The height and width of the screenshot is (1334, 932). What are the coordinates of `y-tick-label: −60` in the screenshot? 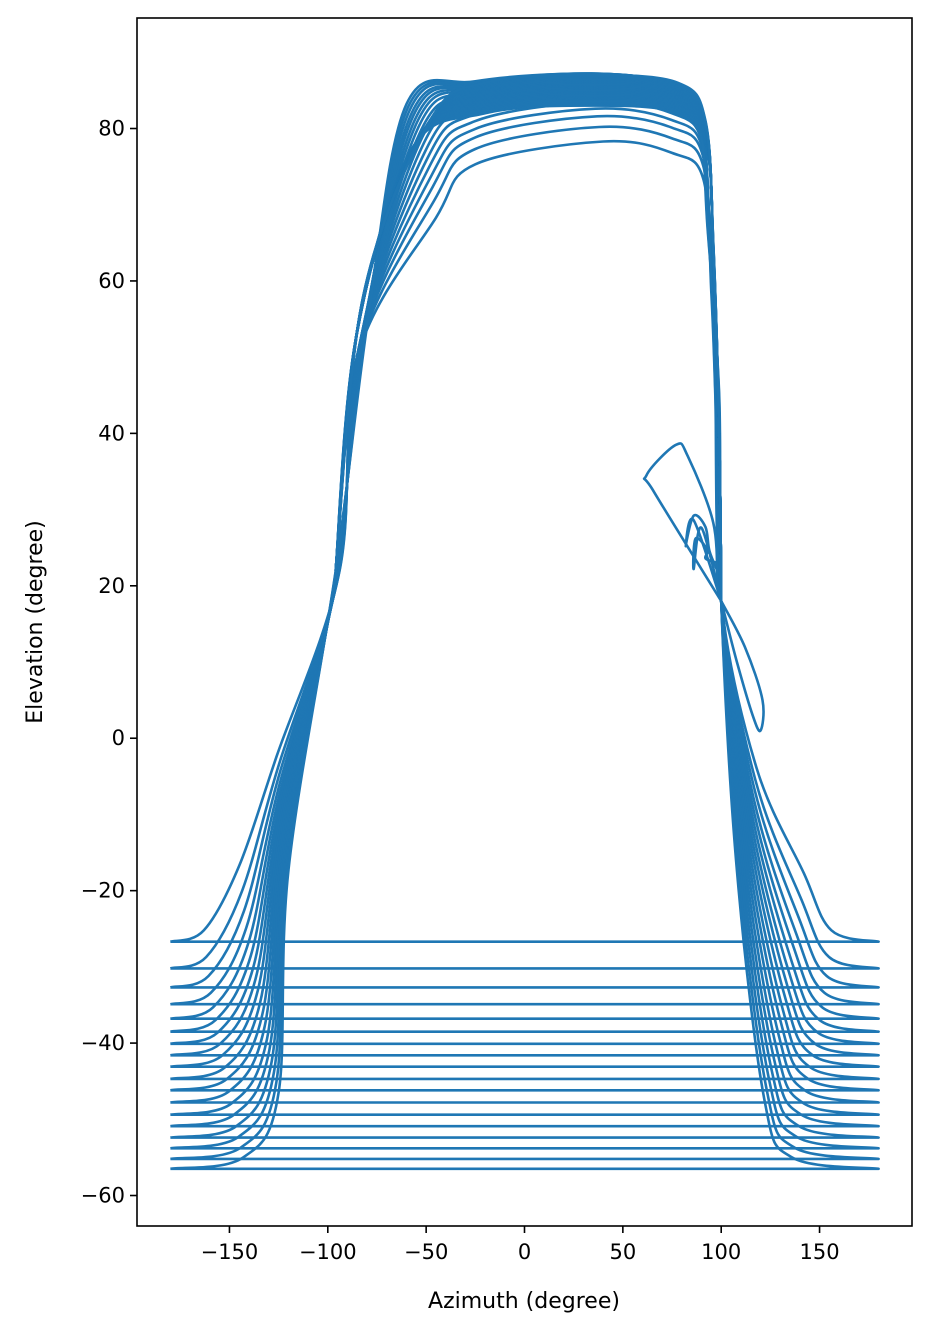 It's located at (103, 1196).